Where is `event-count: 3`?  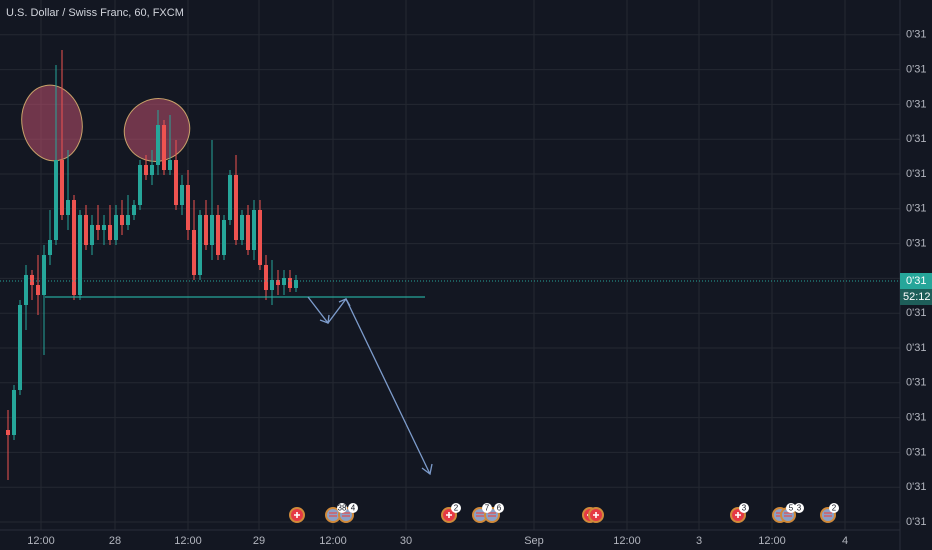
event-count: 3 is located at coordinates (799, 508).